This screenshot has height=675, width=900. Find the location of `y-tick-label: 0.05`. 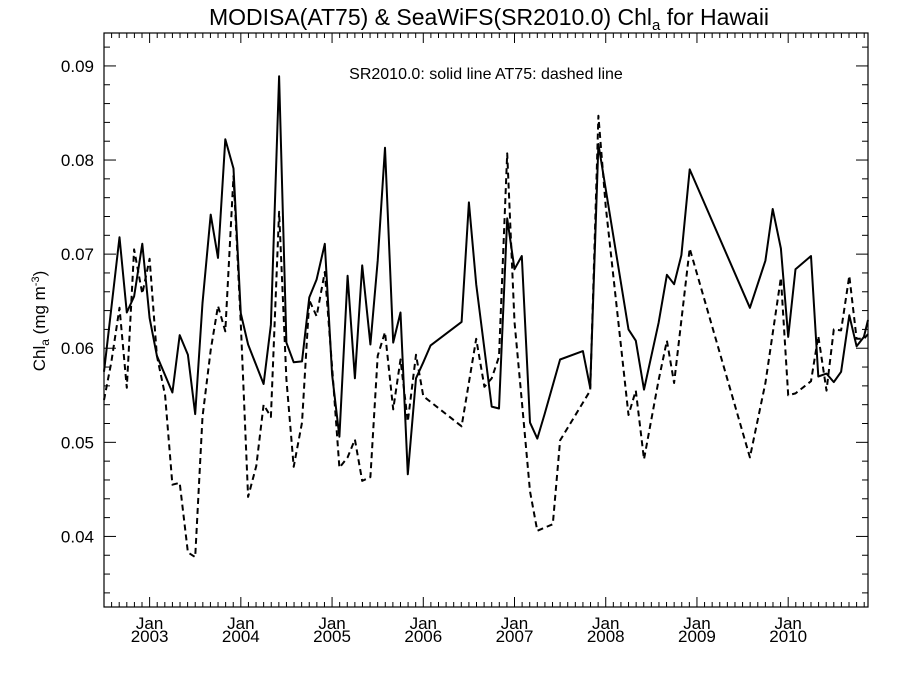

y-tick-label: 0.05 is located at coordinates (77, 442).